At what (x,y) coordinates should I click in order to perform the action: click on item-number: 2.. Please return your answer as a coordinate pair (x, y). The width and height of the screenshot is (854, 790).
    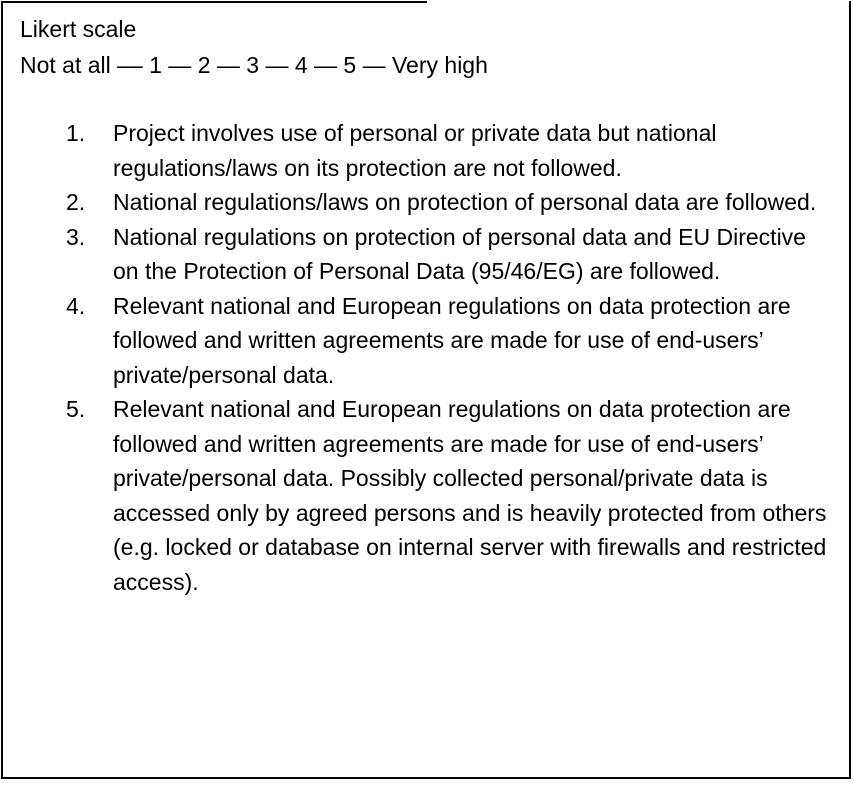
    Looking at the image, I should click on (76, 202).